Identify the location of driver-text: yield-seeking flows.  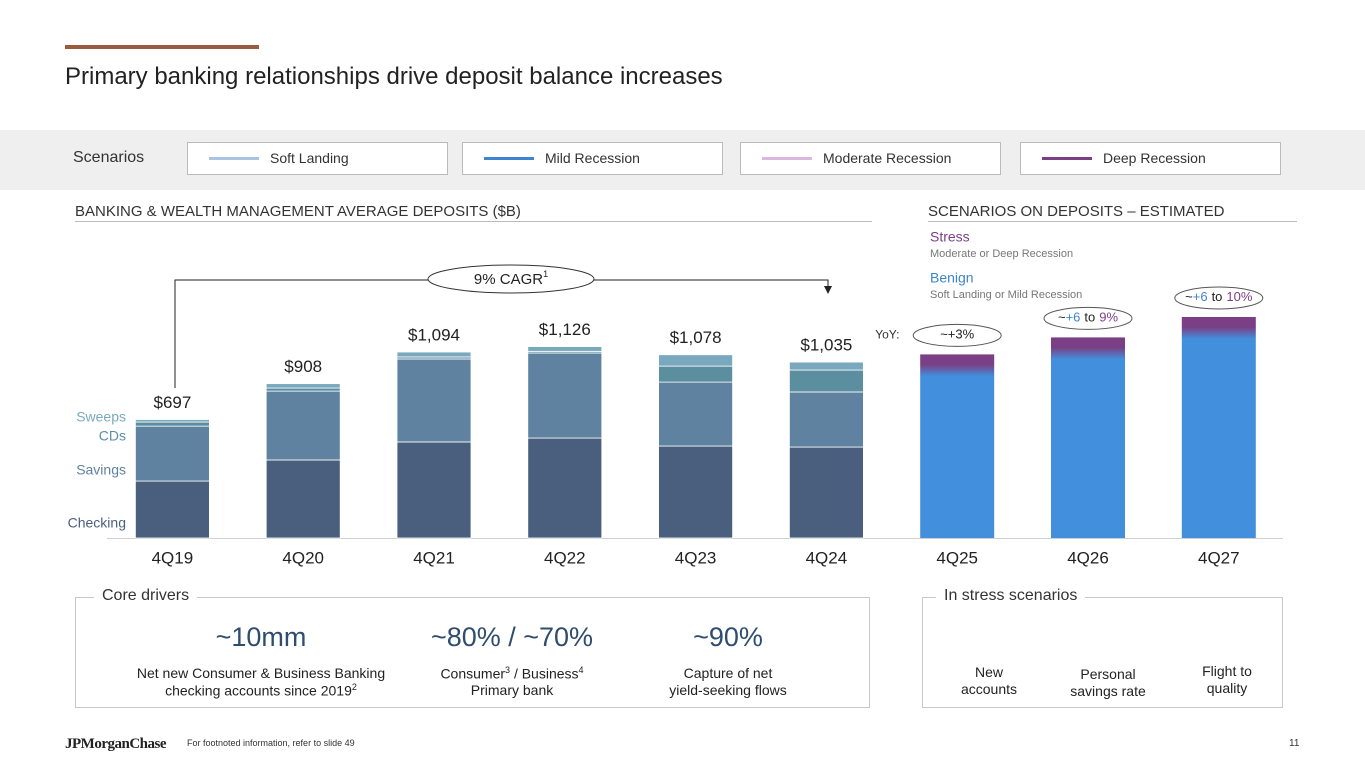
(728, 690).